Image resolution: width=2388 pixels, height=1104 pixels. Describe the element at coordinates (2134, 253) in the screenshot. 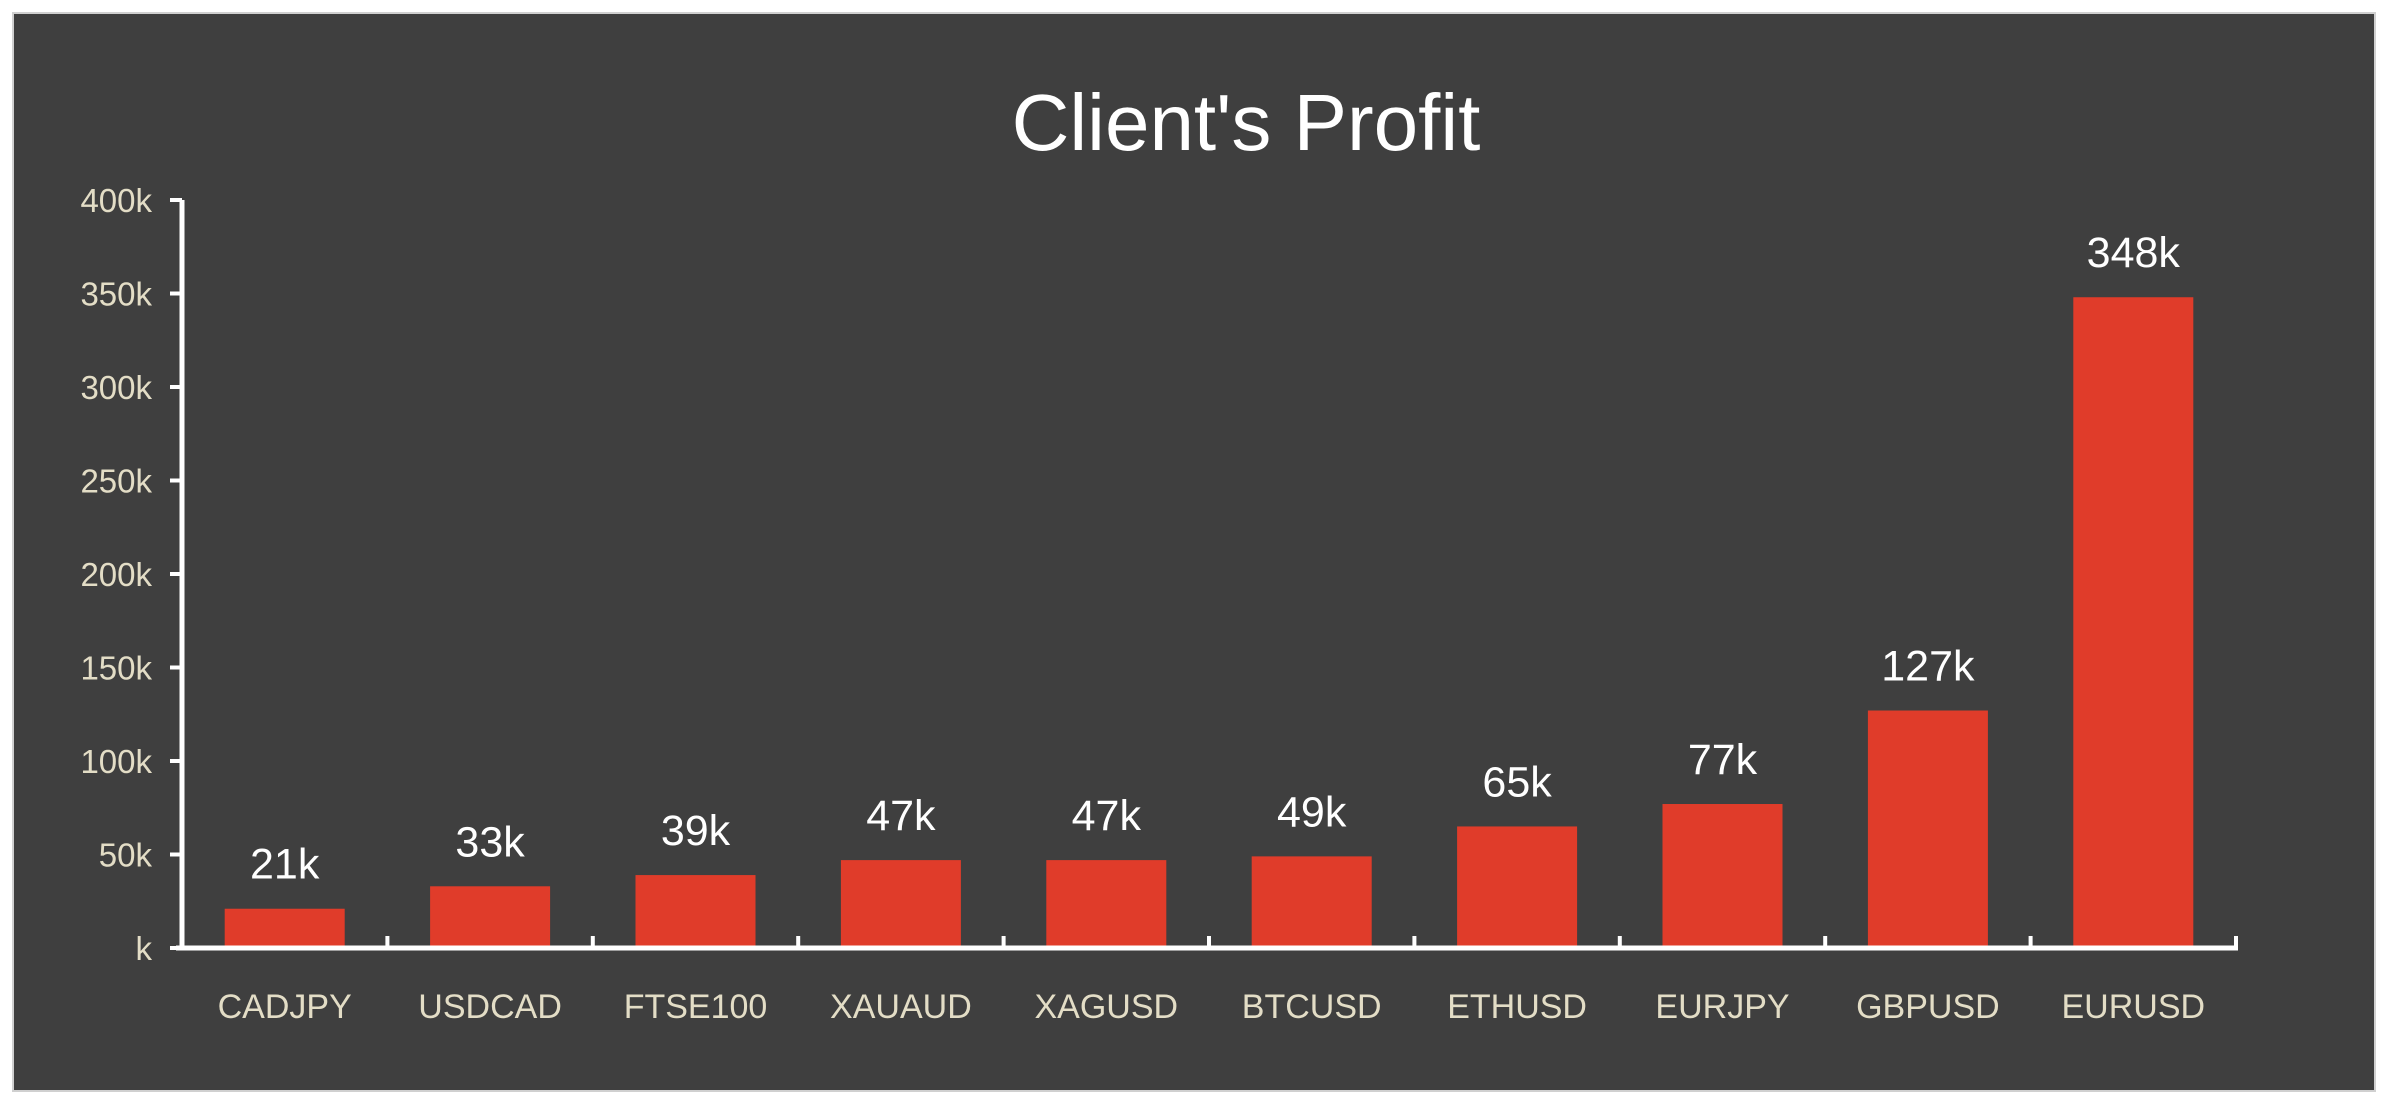

I see `value-label-eurusd: 348k` at that location.